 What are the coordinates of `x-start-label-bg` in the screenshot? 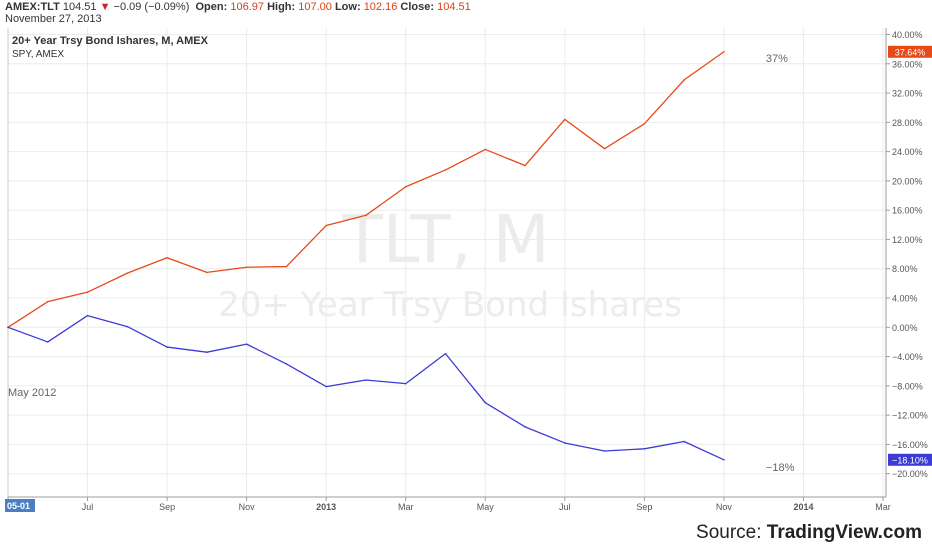 It's located at (20, 505).